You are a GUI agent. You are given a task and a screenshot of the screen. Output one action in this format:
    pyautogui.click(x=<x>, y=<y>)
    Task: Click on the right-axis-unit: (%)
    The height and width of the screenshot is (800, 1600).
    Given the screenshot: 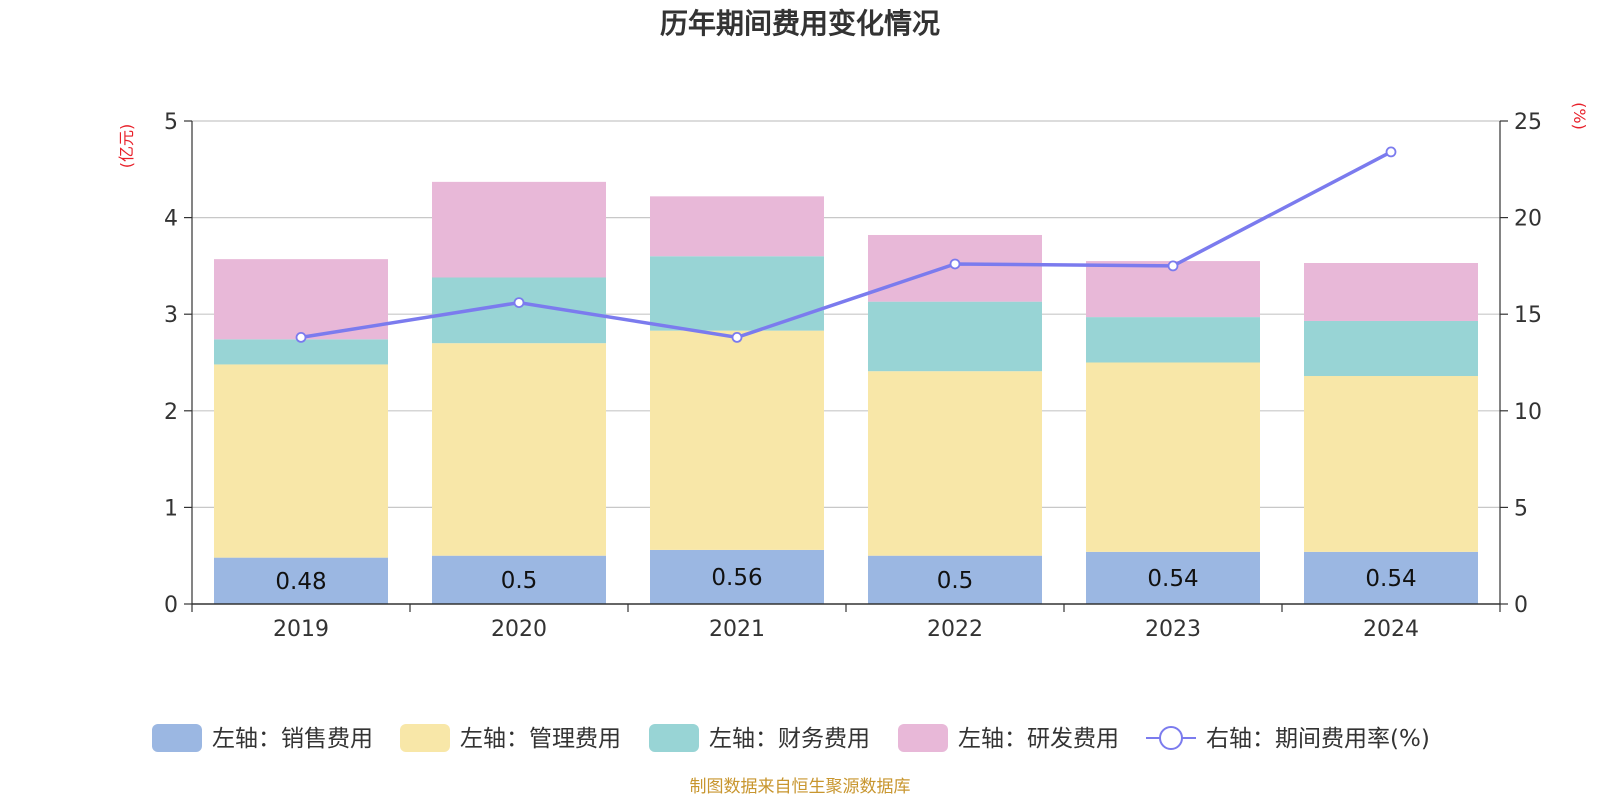 What is the action you would take?
    pyautogui.click(x=1579, y=116)
    